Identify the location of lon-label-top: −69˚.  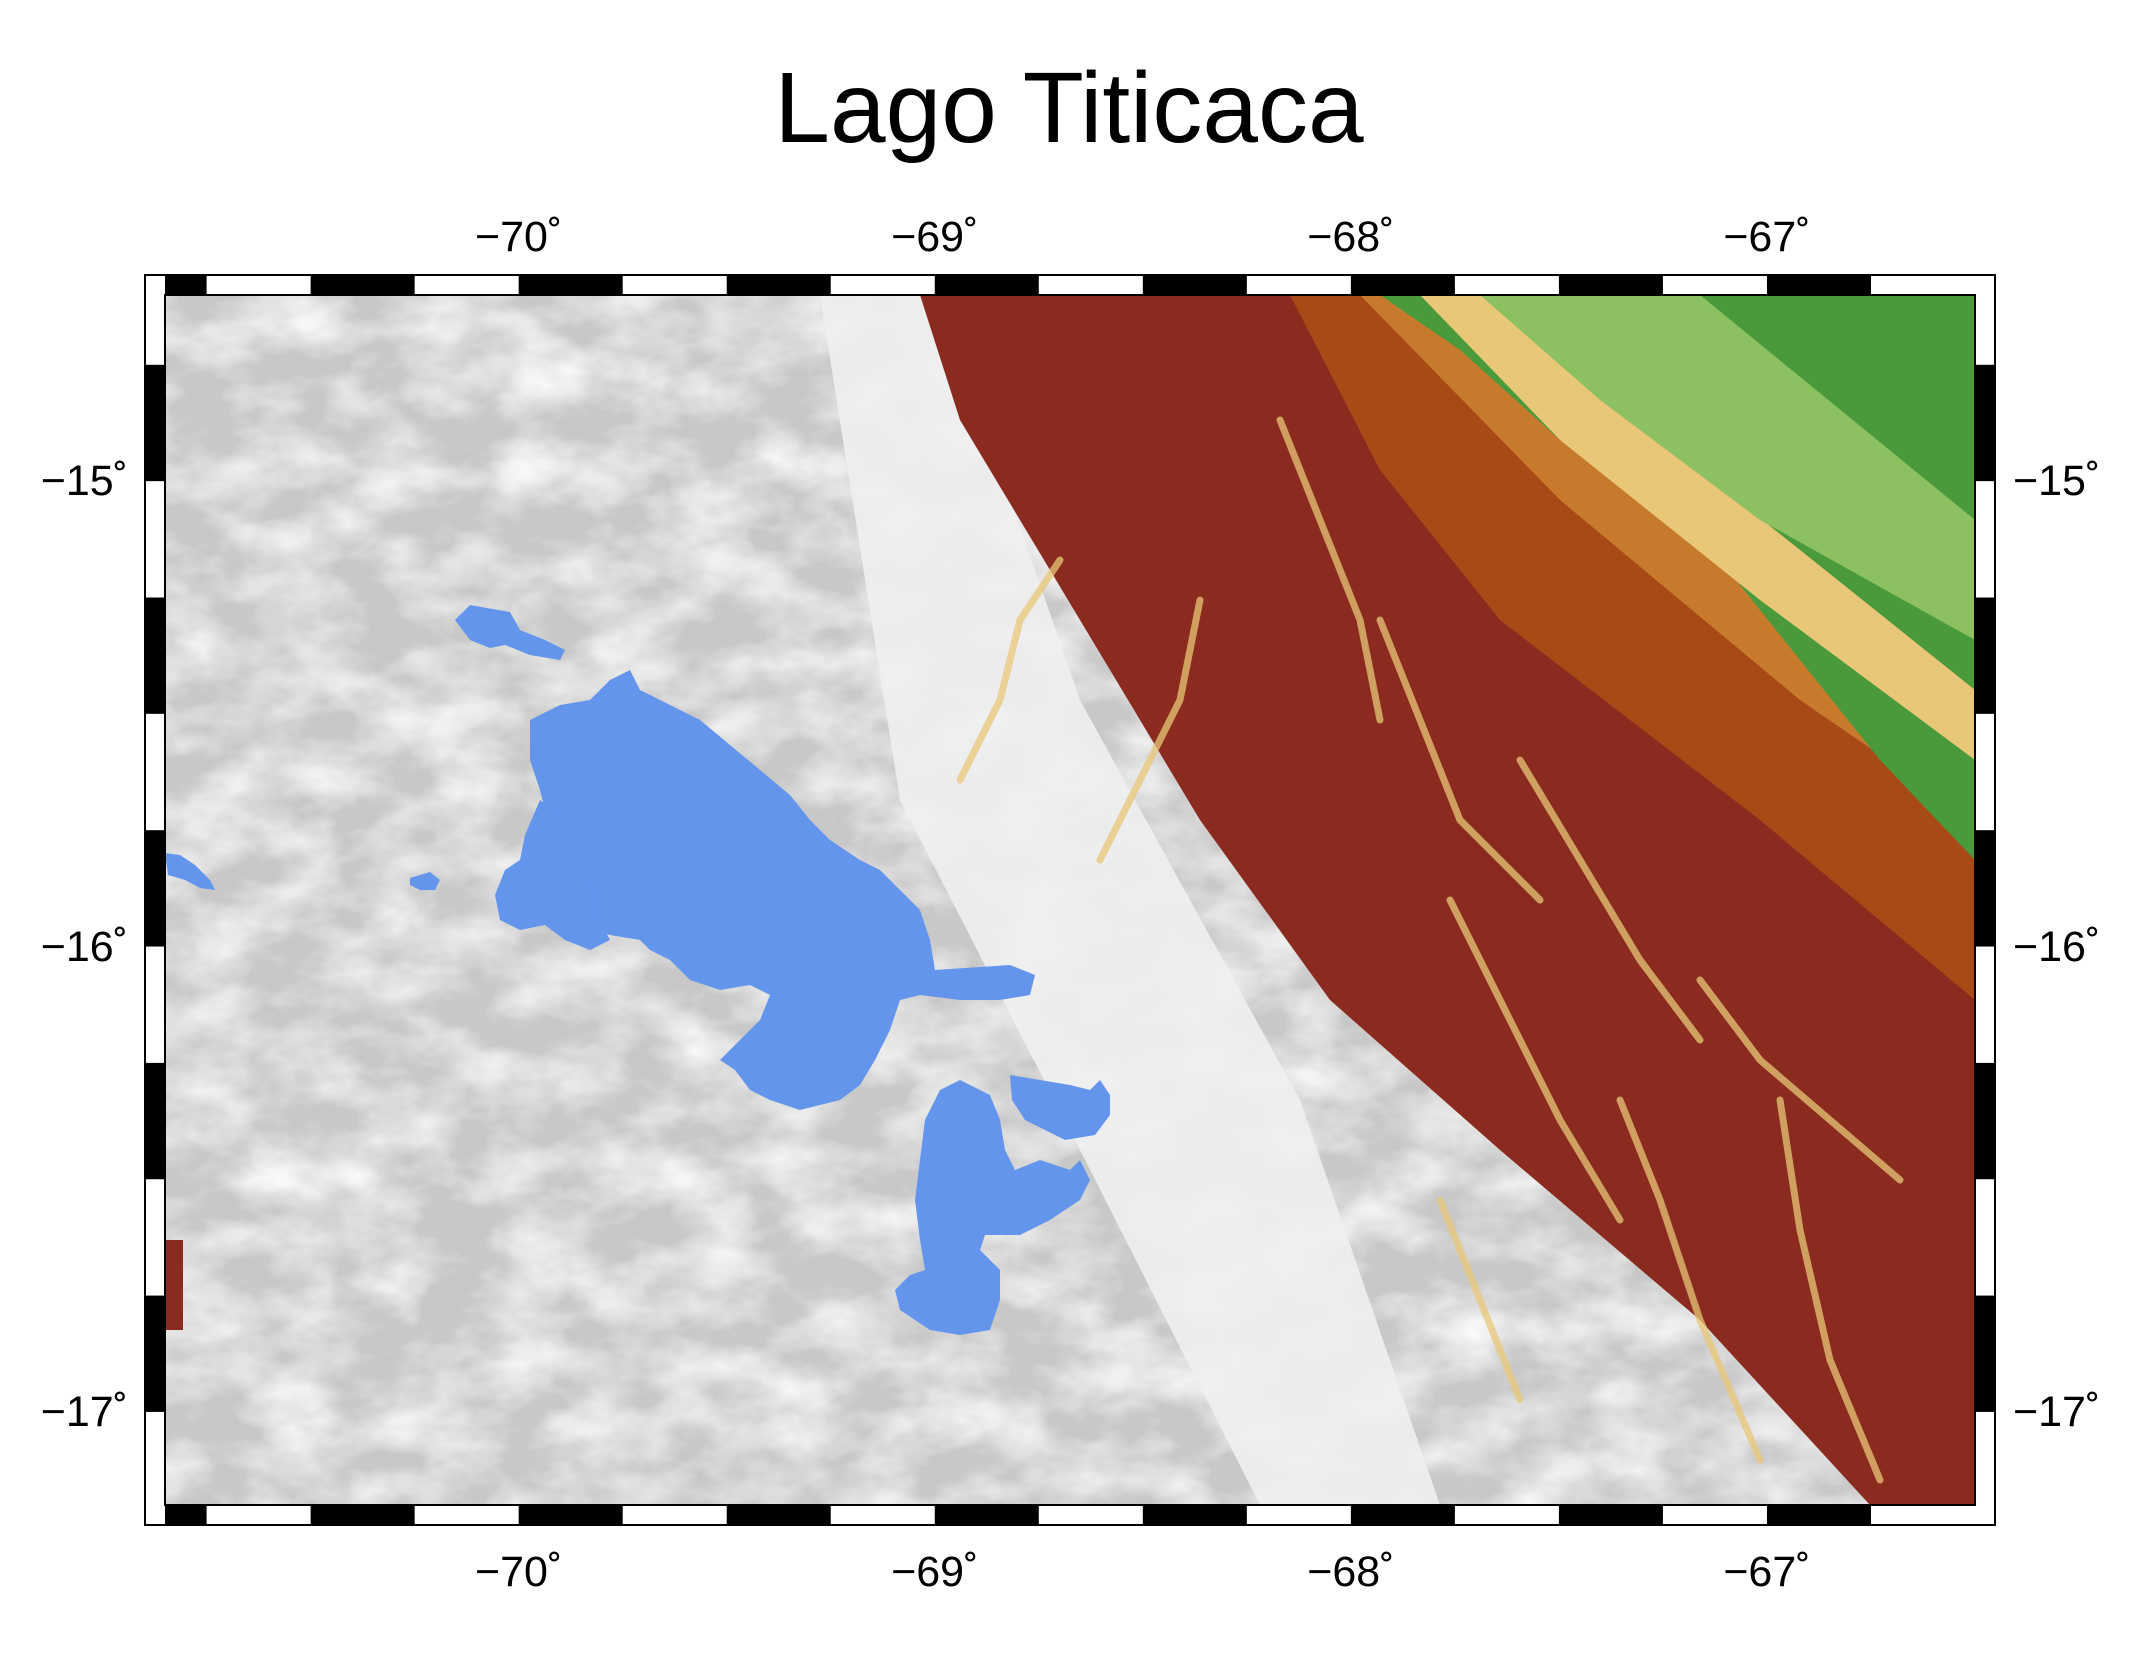
(935, 237).